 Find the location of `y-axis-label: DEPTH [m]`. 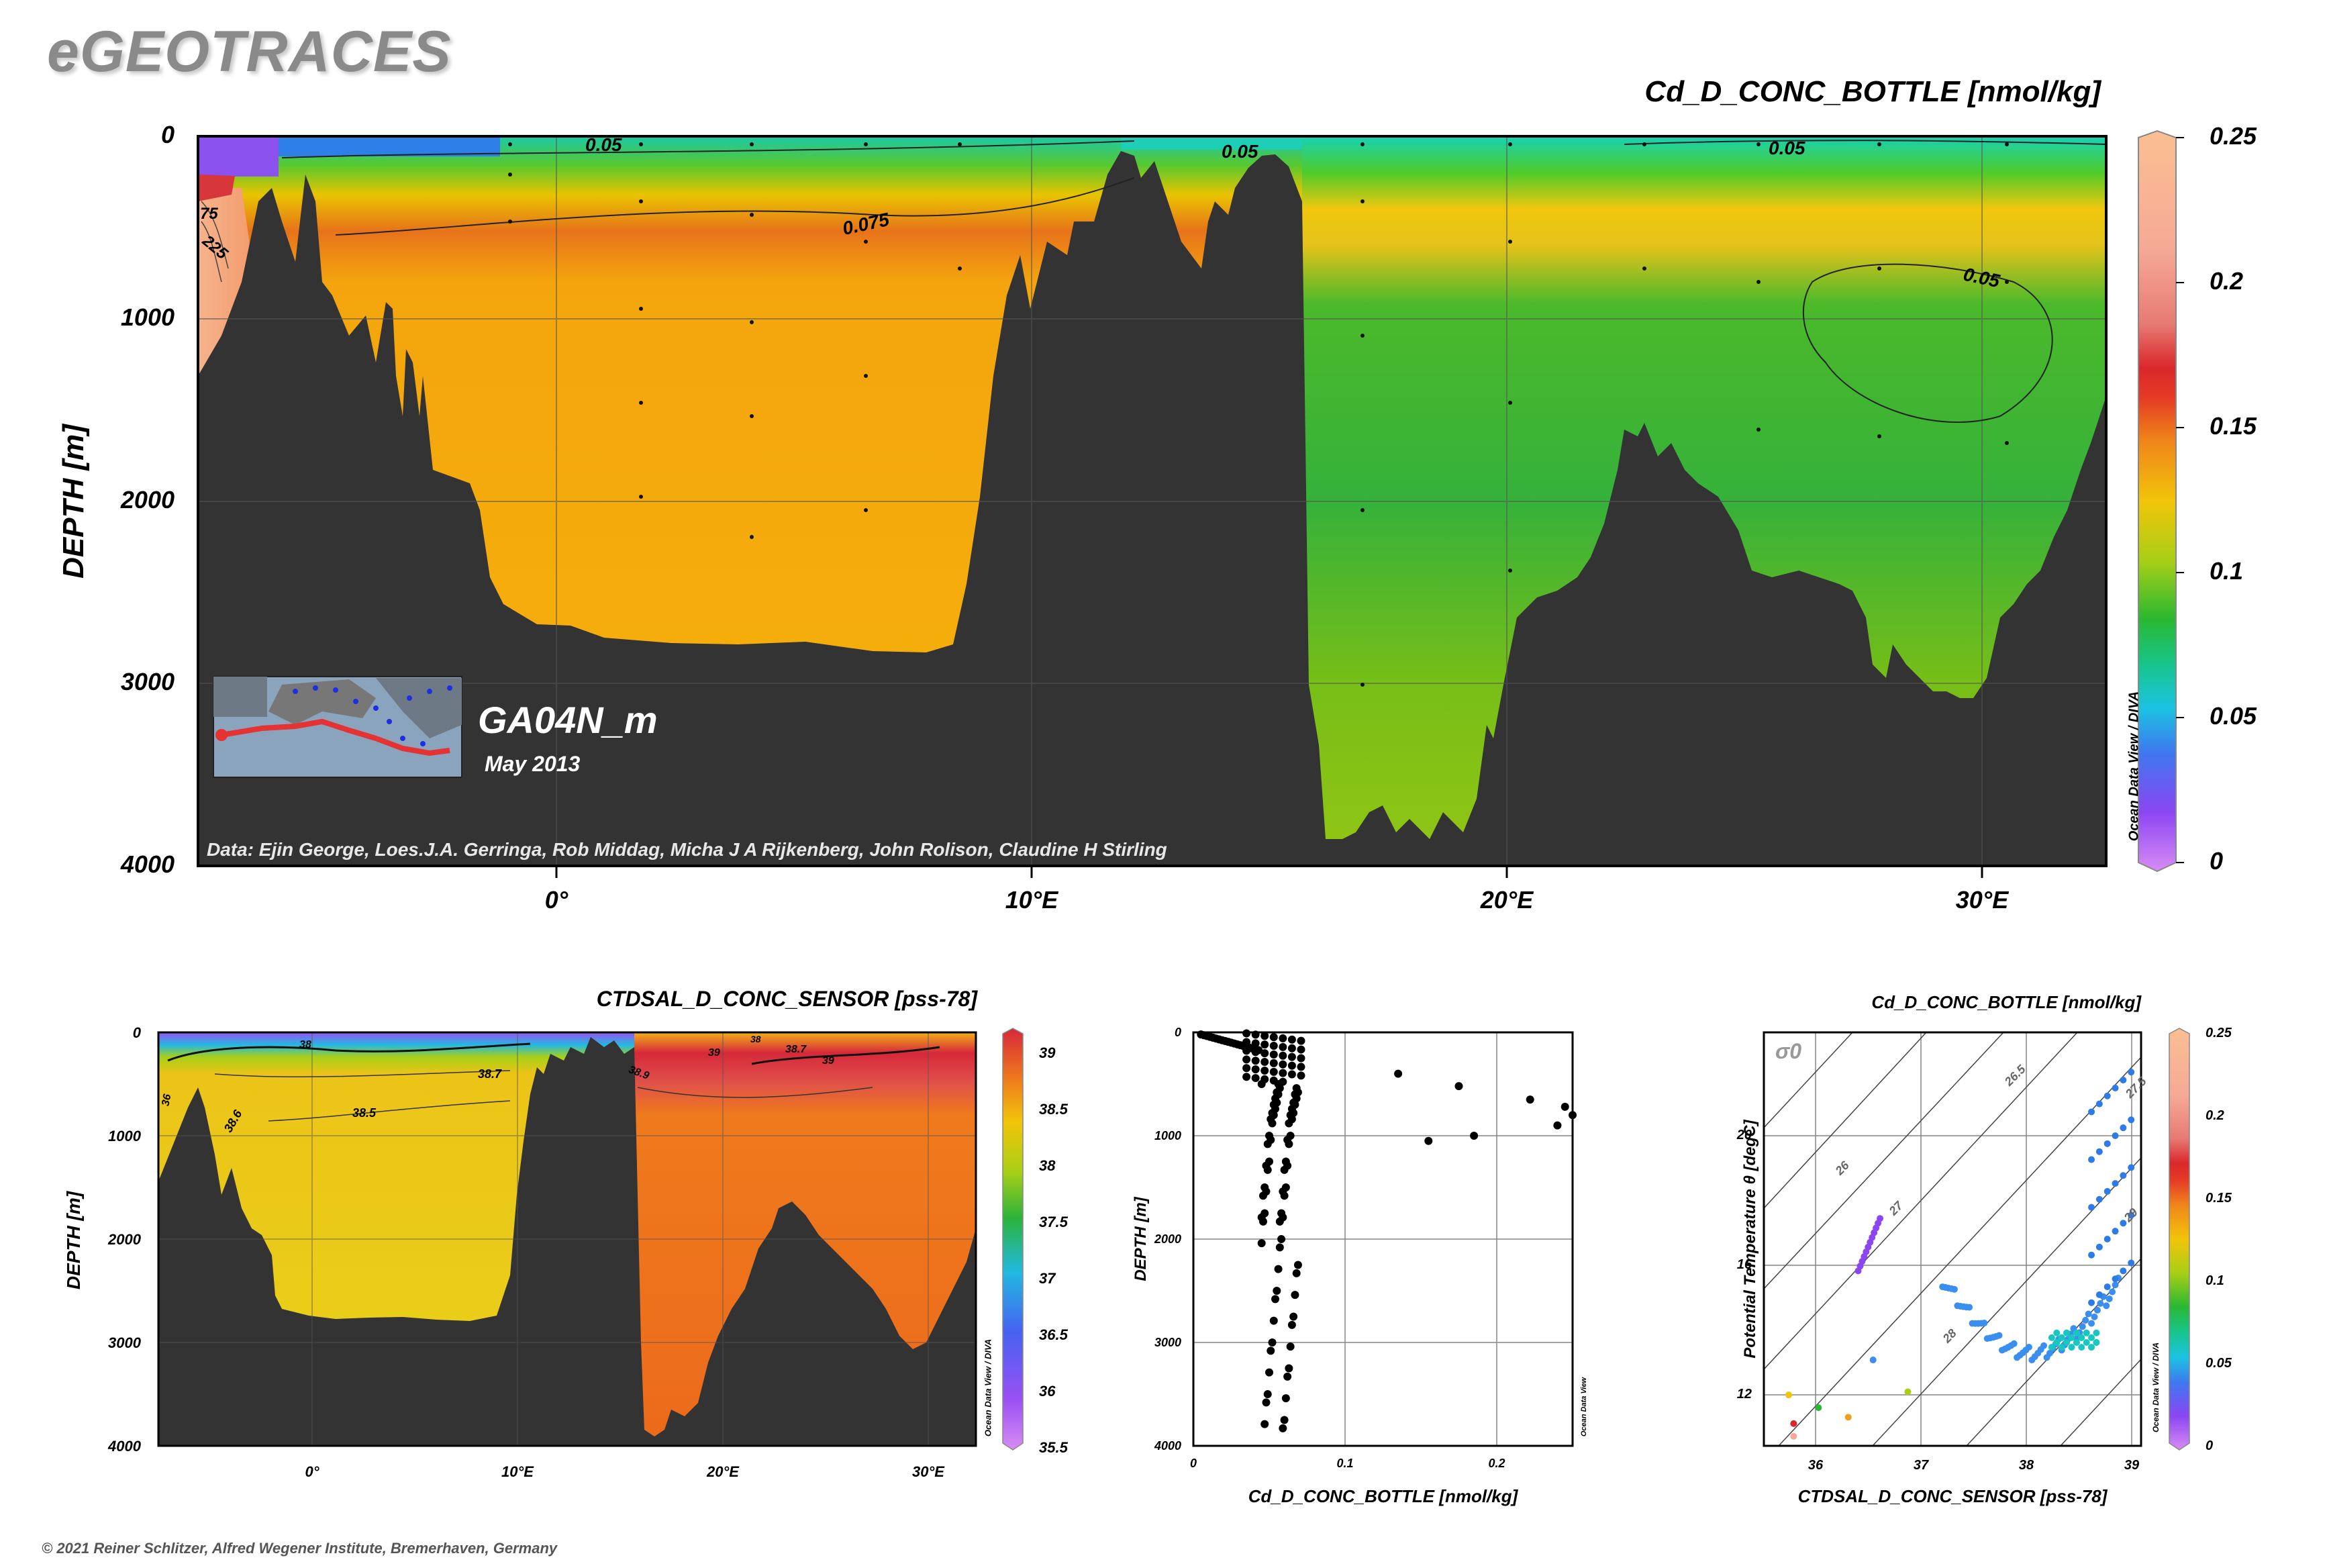

y-axis-label: DEPTH [m] is located at coordinates (73, 502).